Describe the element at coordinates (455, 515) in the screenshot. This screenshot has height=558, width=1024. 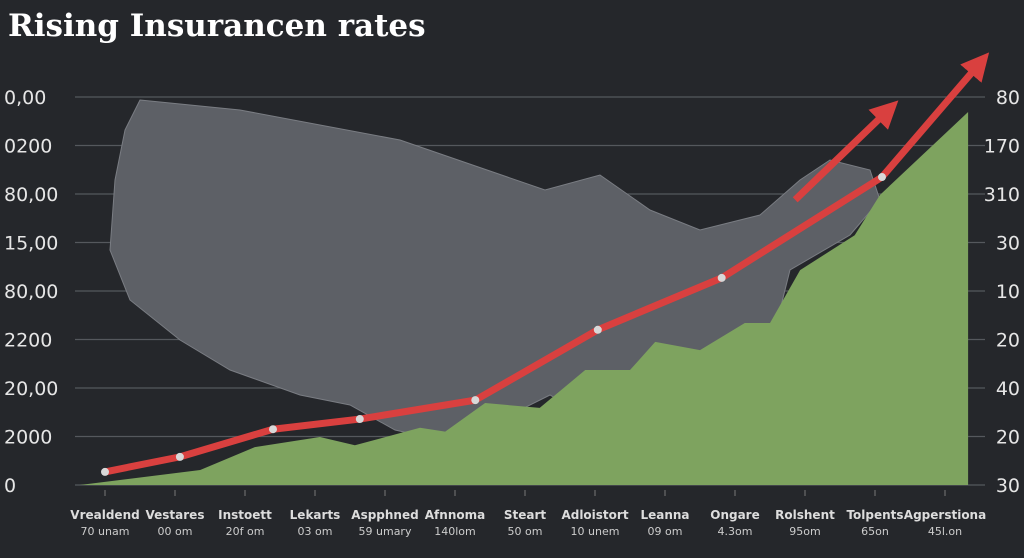
I see `category-label: Afnnoma` at that location.